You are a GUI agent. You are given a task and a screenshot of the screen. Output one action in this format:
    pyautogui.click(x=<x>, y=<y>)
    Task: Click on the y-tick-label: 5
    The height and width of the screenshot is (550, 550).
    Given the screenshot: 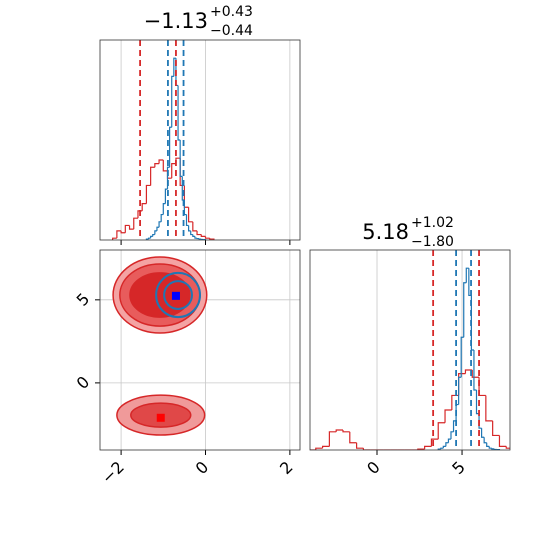 What is the action you would take?
    pyautogui.click(x=83, y=299)
    